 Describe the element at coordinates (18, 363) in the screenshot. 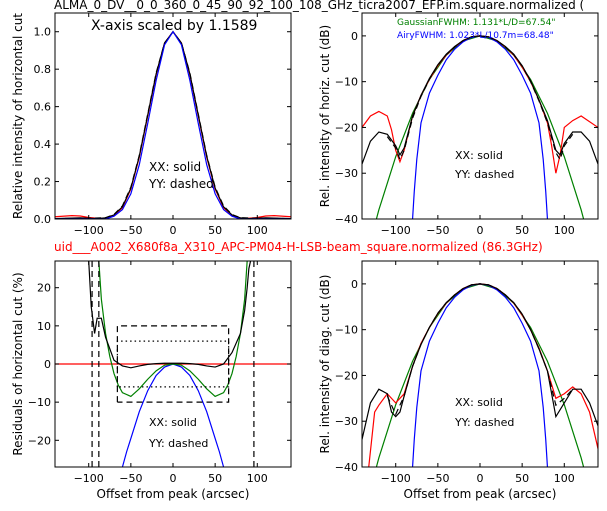

I see `y-axis-label: Residuals of horizontal cut (%)` at that location.